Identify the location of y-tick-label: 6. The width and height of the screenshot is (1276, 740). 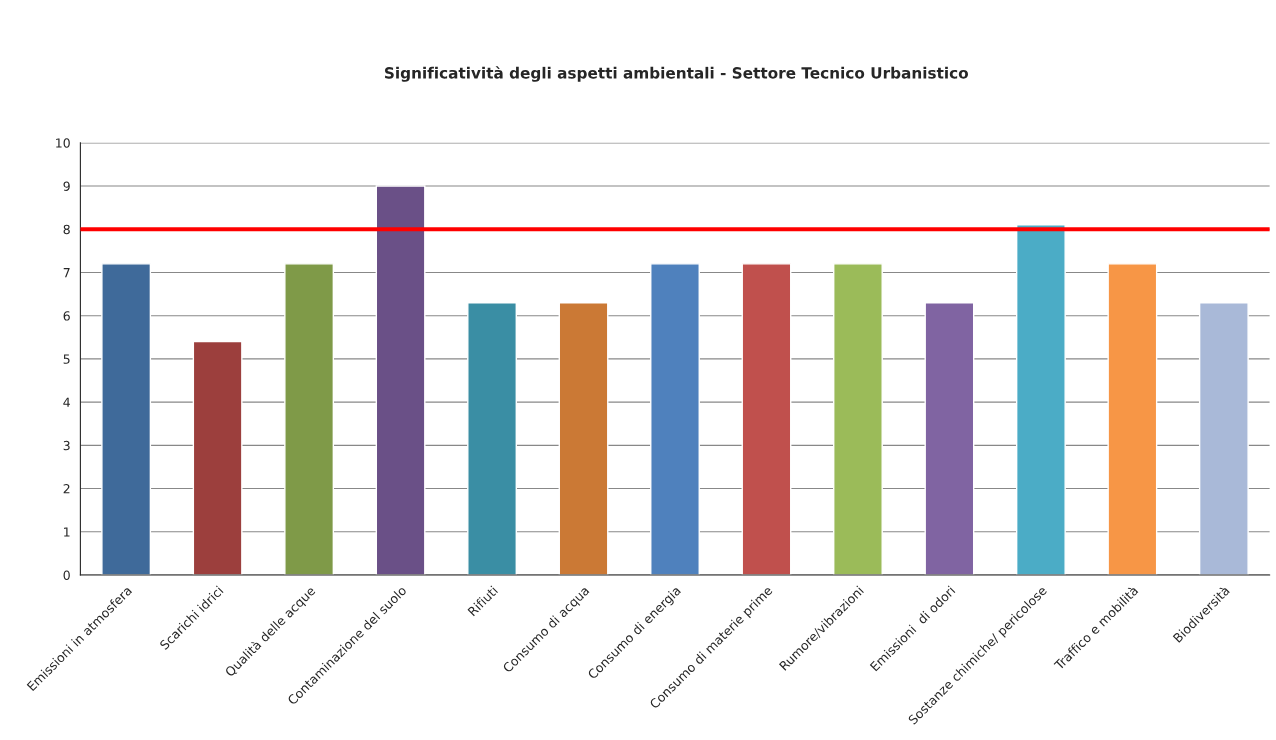
(66, 316).